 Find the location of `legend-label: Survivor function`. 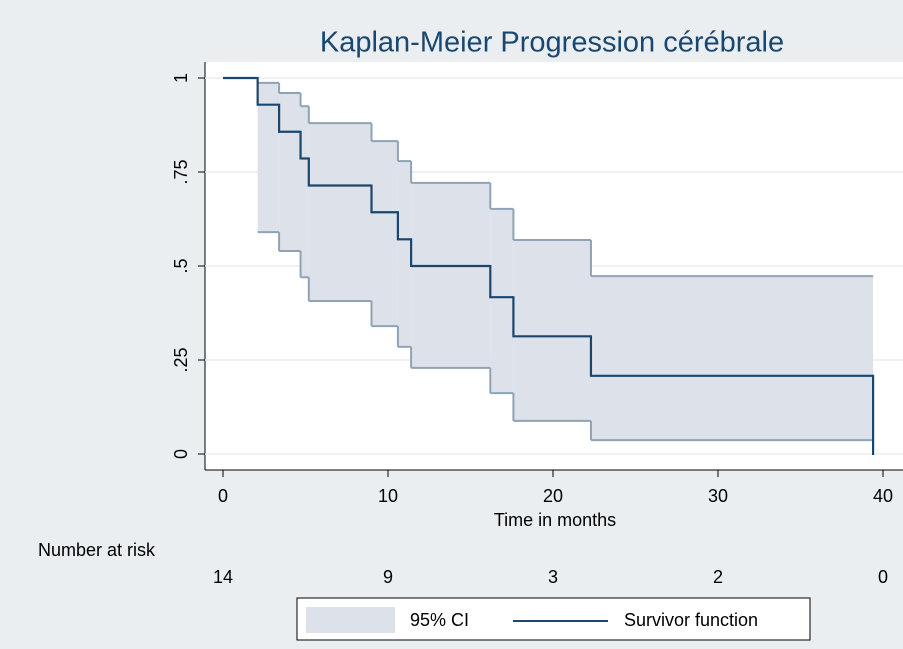

legend-label: Survivor function is located at coordinates (691, 620).